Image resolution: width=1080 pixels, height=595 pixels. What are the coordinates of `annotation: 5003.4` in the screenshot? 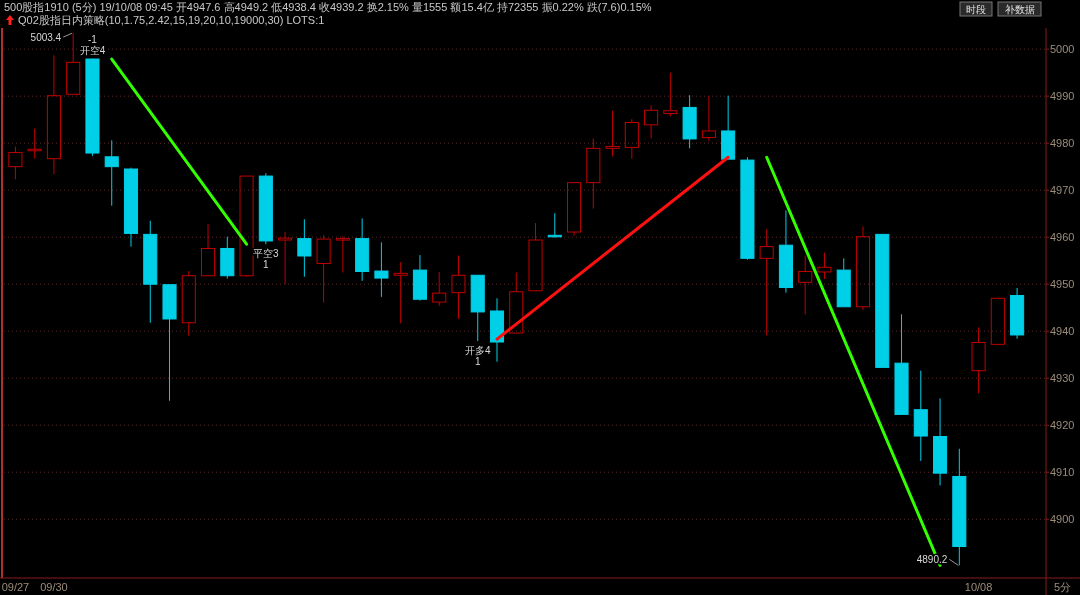 It's located at (46, 38).